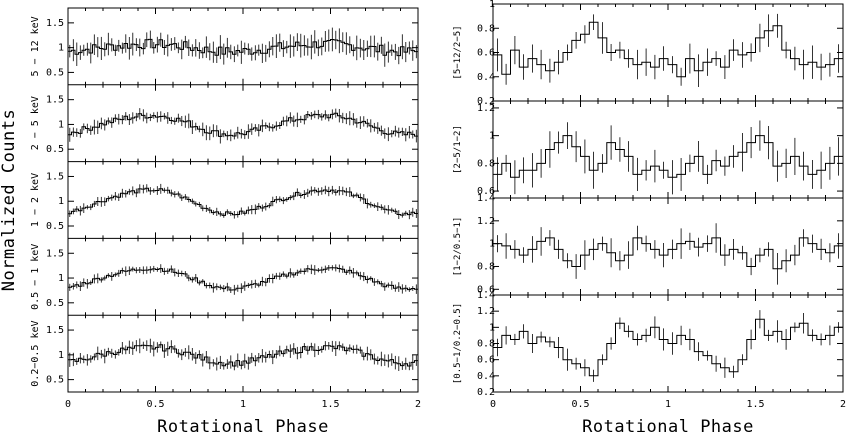 The height and width of the screenshot is (434, 849). What do you see at coordinates (458, 343) in the screenshot?
I see `panel-label: [0.5−1/0.2−0.5]` at bounding box center [458, 343].